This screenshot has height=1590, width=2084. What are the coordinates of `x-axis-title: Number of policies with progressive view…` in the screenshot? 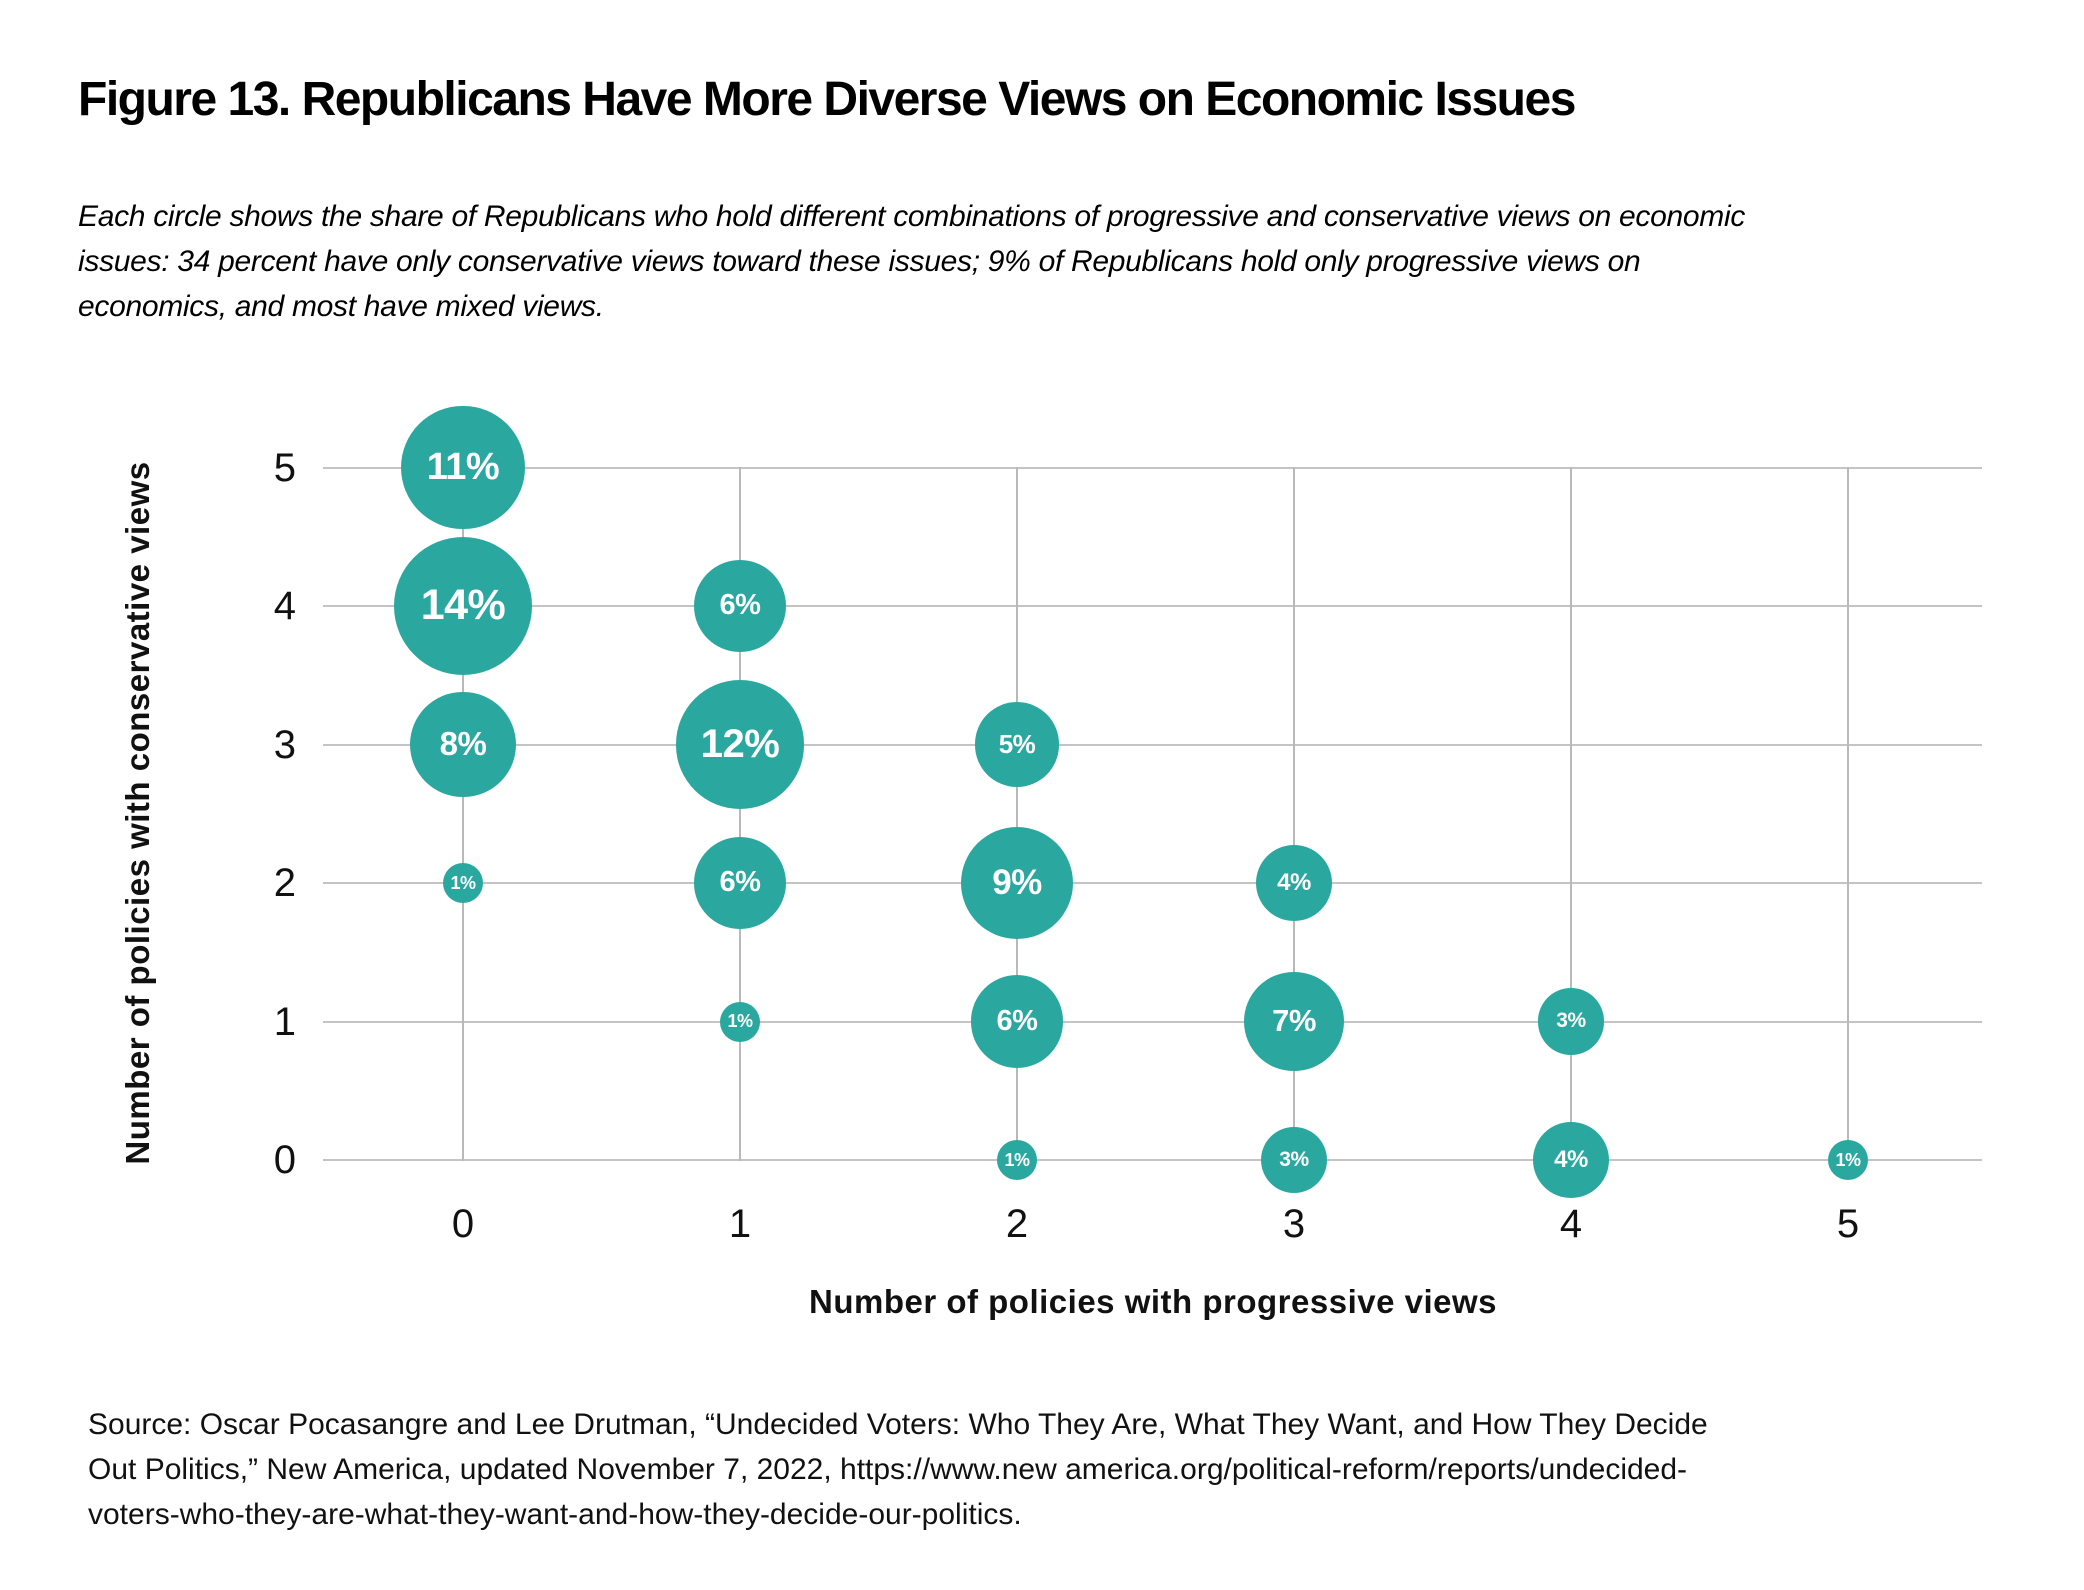 It's located at (1153, 1301).